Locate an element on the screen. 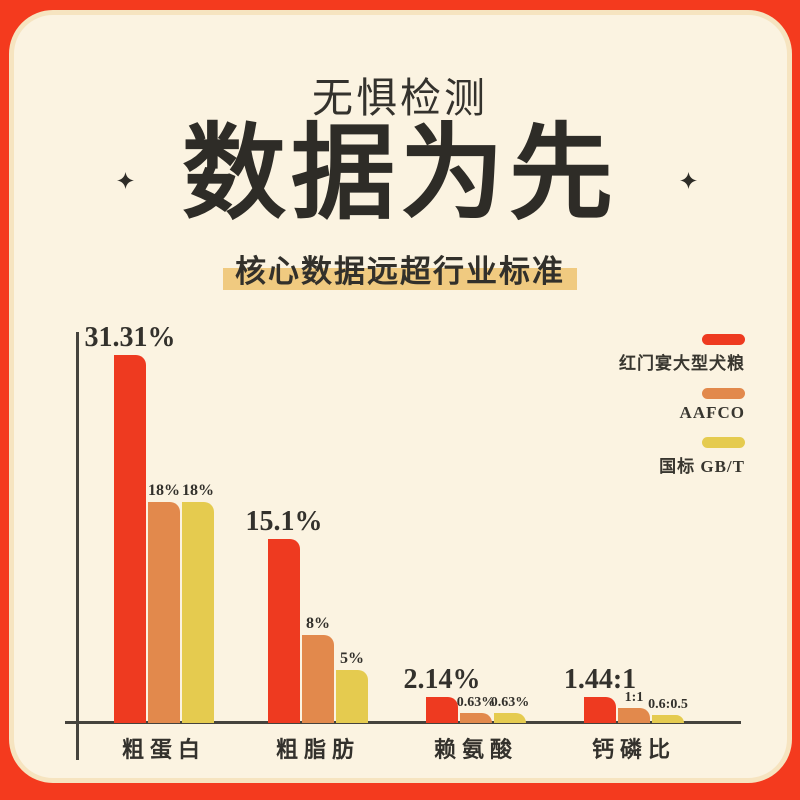 The image size is (800, 800). subtitle-banner: 核心数据远超行业标准 is located at coordinates (400, 268).